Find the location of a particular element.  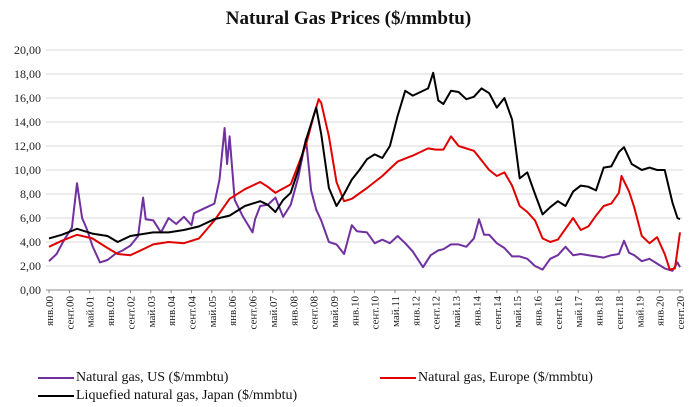

x-tick-label: сент.10 is located at coordinates (376, 313).